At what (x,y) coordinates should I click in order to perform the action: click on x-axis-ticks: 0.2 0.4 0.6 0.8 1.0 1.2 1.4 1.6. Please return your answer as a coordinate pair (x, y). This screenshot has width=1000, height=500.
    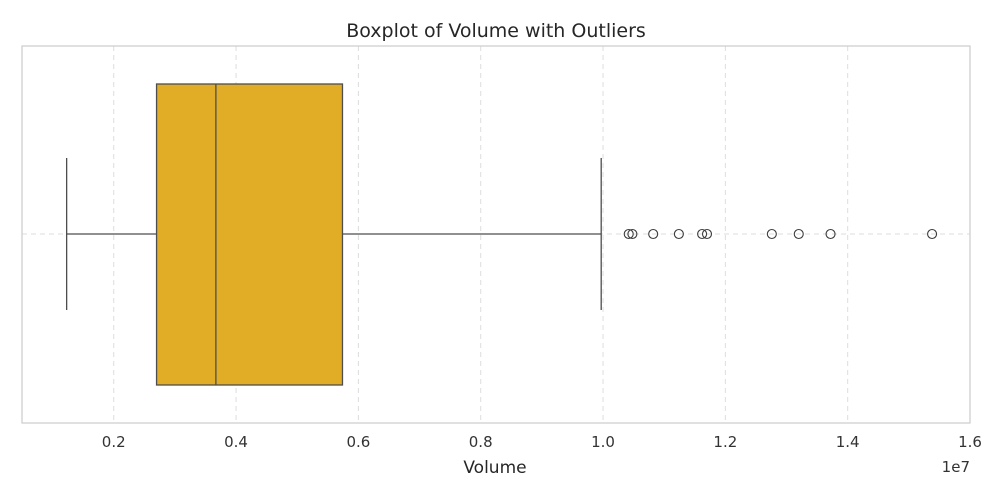
    Looking at the image, I should click on (542, 442).